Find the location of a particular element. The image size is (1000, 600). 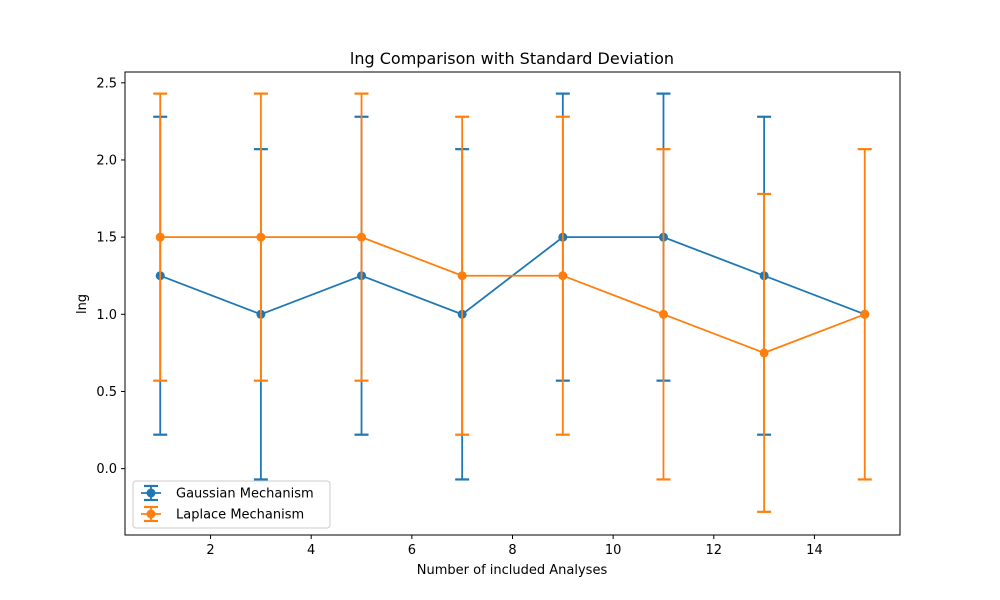

y-tick-label: 0.0 is located at coordinates (106, 469).